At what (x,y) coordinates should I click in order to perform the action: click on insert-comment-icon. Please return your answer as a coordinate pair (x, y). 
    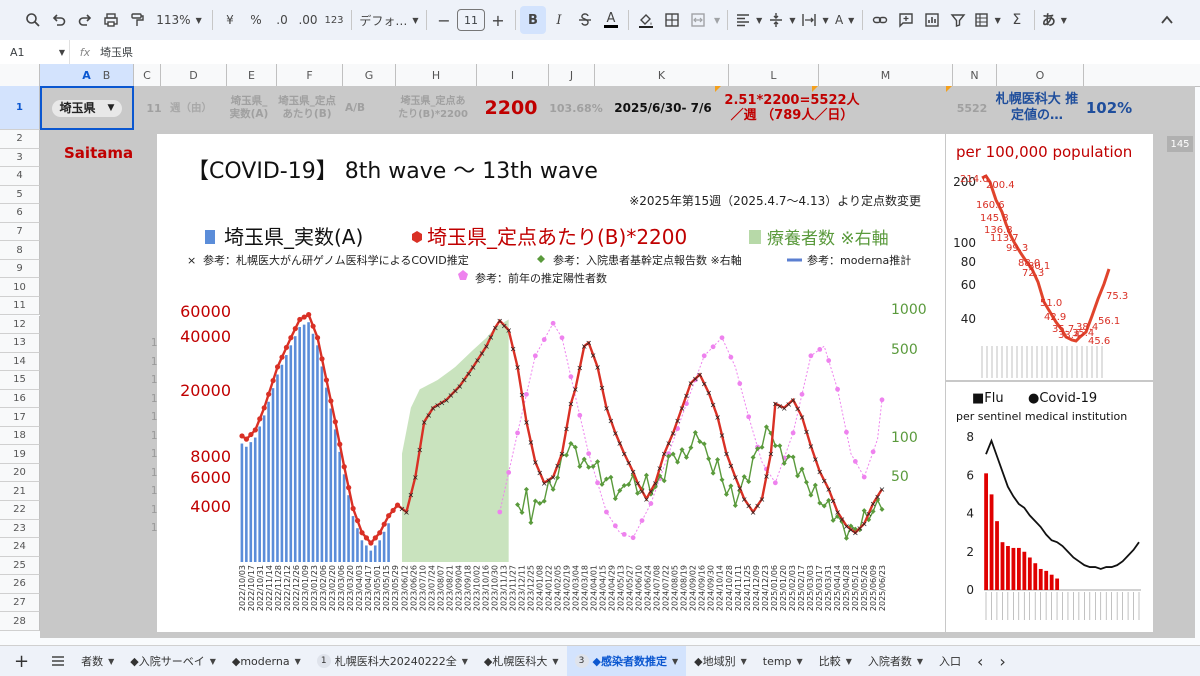
    Looking at the image, I should click on (906, 20).